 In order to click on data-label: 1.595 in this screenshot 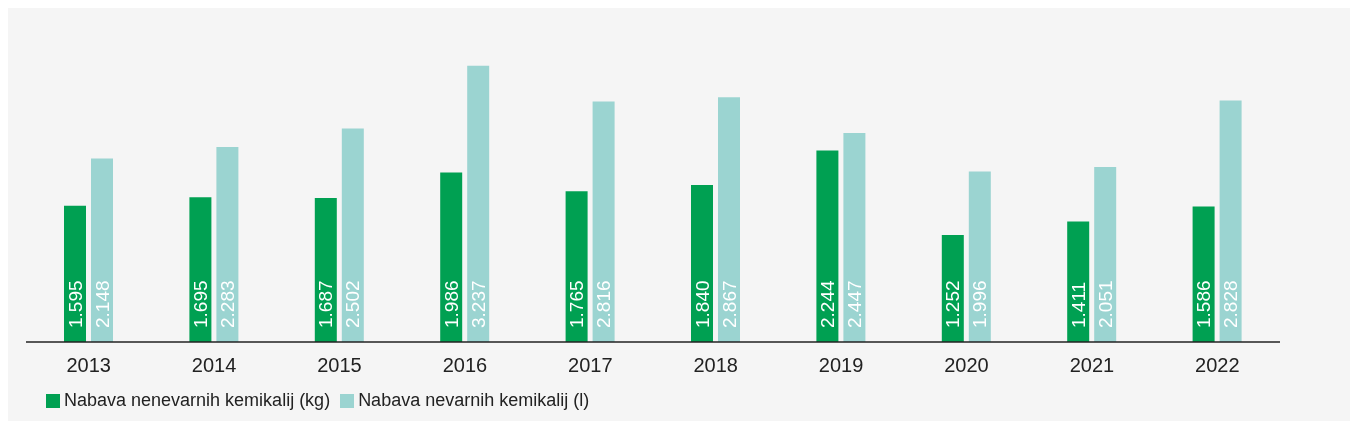, I will do `click(75, 304)`.